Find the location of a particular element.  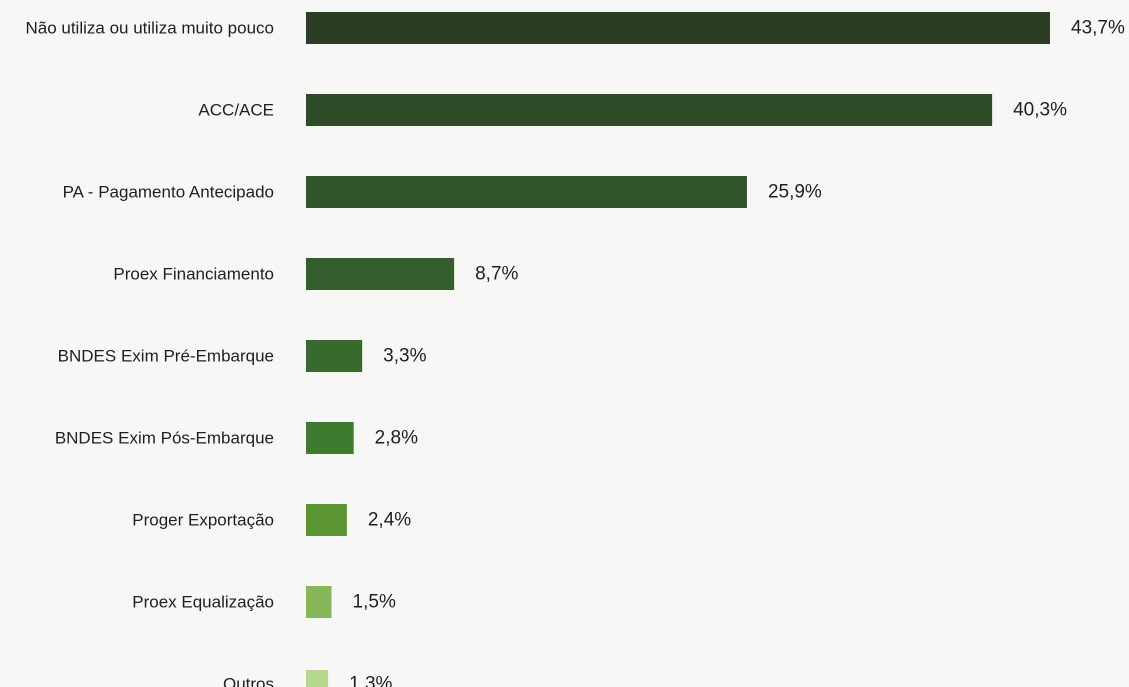

category-label: BNDES Exim Pré-Embarque is located at coordinates (166, 356).